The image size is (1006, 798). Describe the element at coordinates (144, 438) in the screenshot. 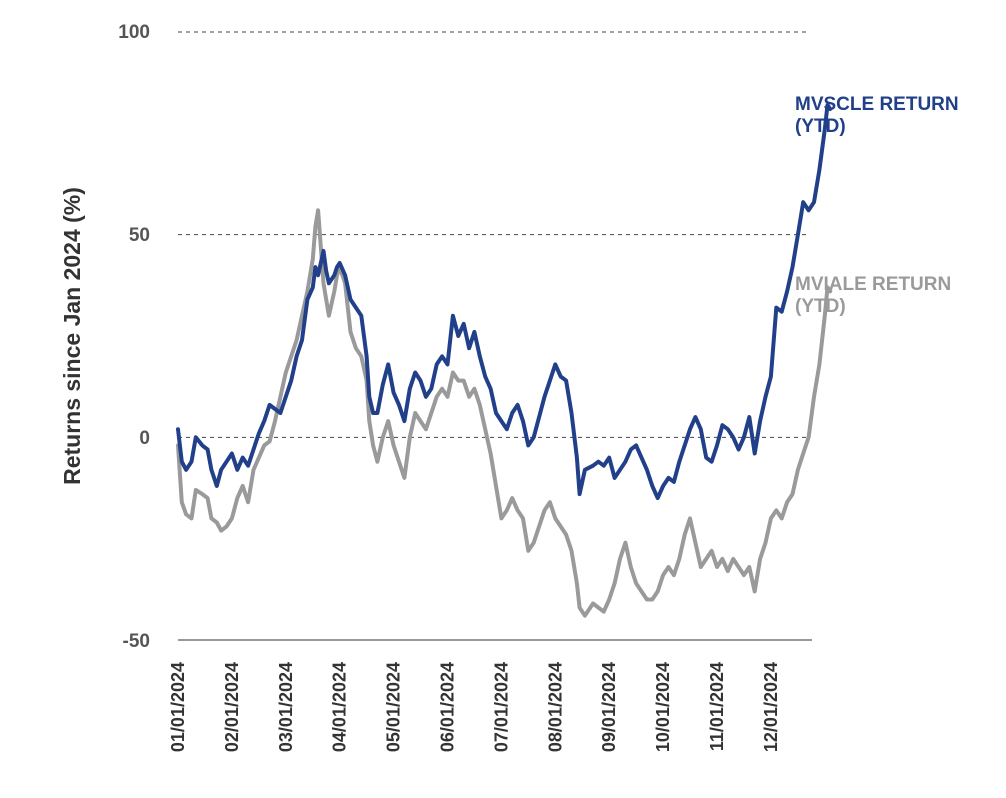

I see `y-tick-label: 0` at that location.